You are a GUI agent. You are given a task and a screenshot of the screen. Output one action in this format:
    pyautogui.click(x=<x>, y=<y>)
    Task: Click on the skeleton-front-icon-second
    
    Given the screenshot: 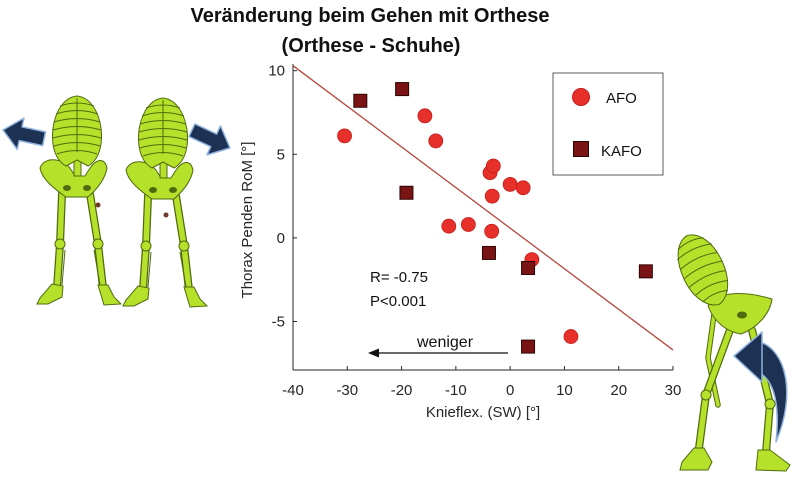 What is the action you would take?
    pyautogui.click(x=165, y=202)
    